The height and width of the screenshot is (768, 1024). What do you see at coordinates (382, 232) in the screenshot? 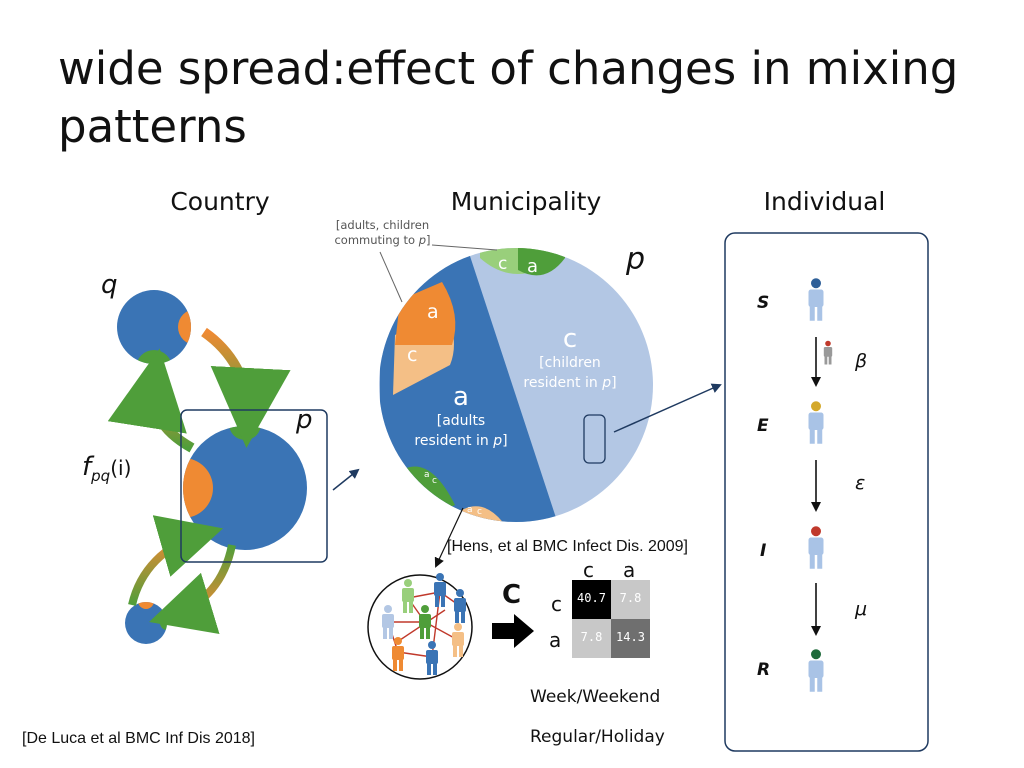
I see `commuting-note: [adults, children commuting to p]` at bounding box center [382, 232].